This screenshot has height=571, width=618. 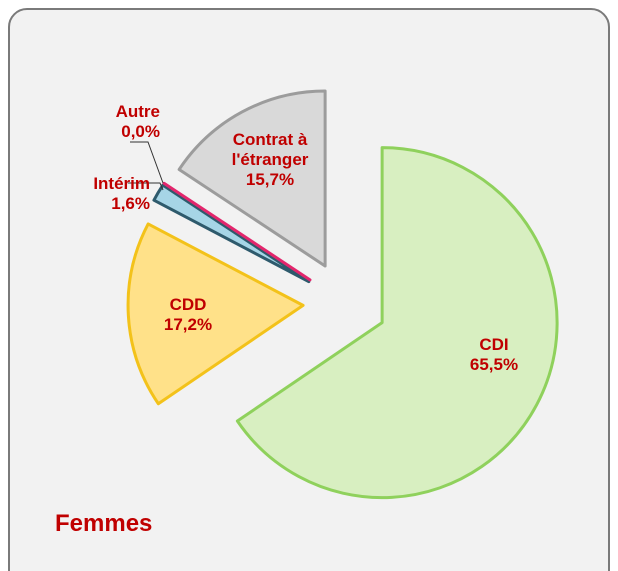 What do you see at coordinates (188, 324) in the screenshot?
I see `value-label: 17,2%` at bounding box center [188, 324].